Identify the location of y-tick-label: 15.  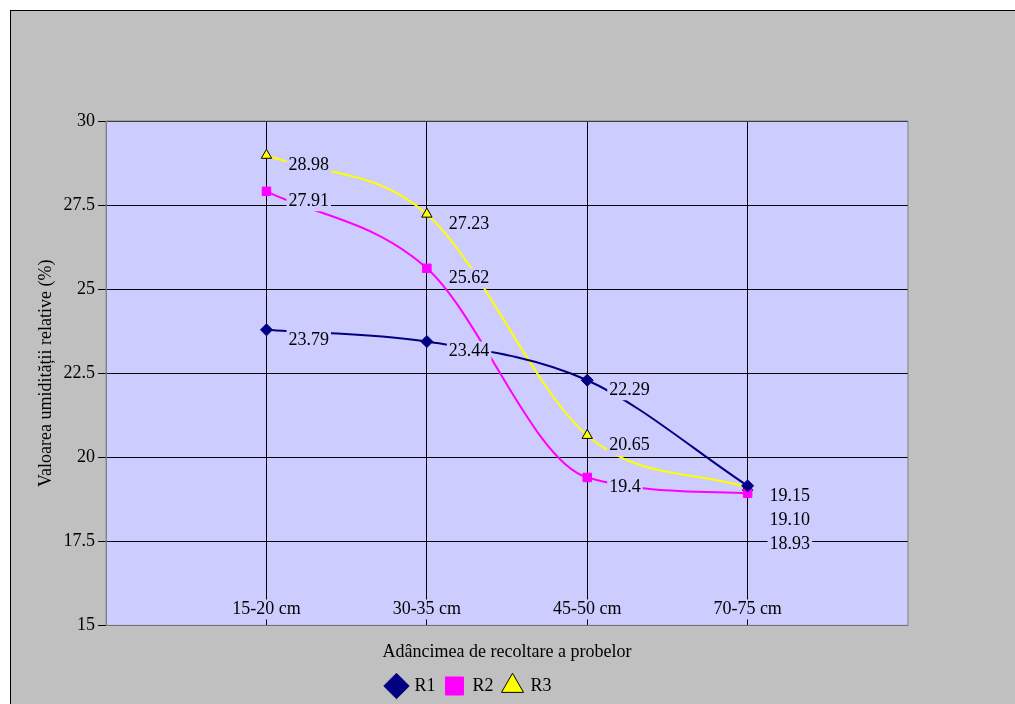
(86, 624).